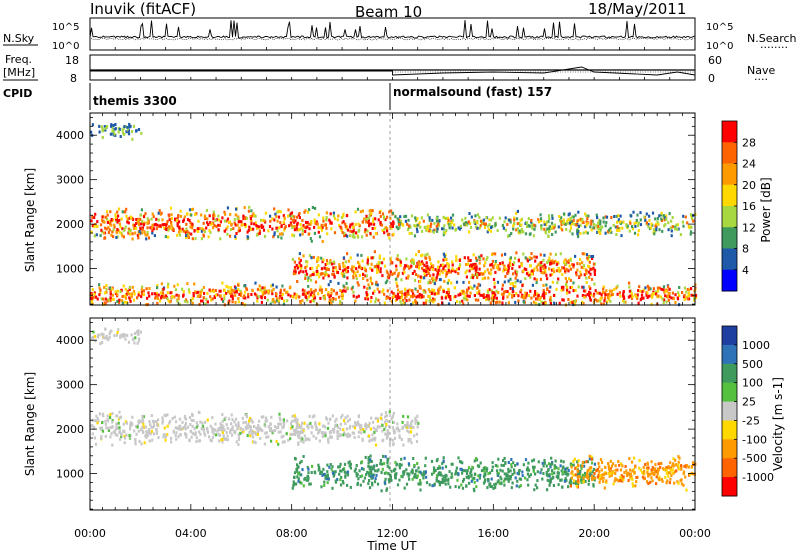  What do you see at coordinates (70, 385) in the screenshot?
I see `y-tick-label: 3000` at bounding box center [70, 385].